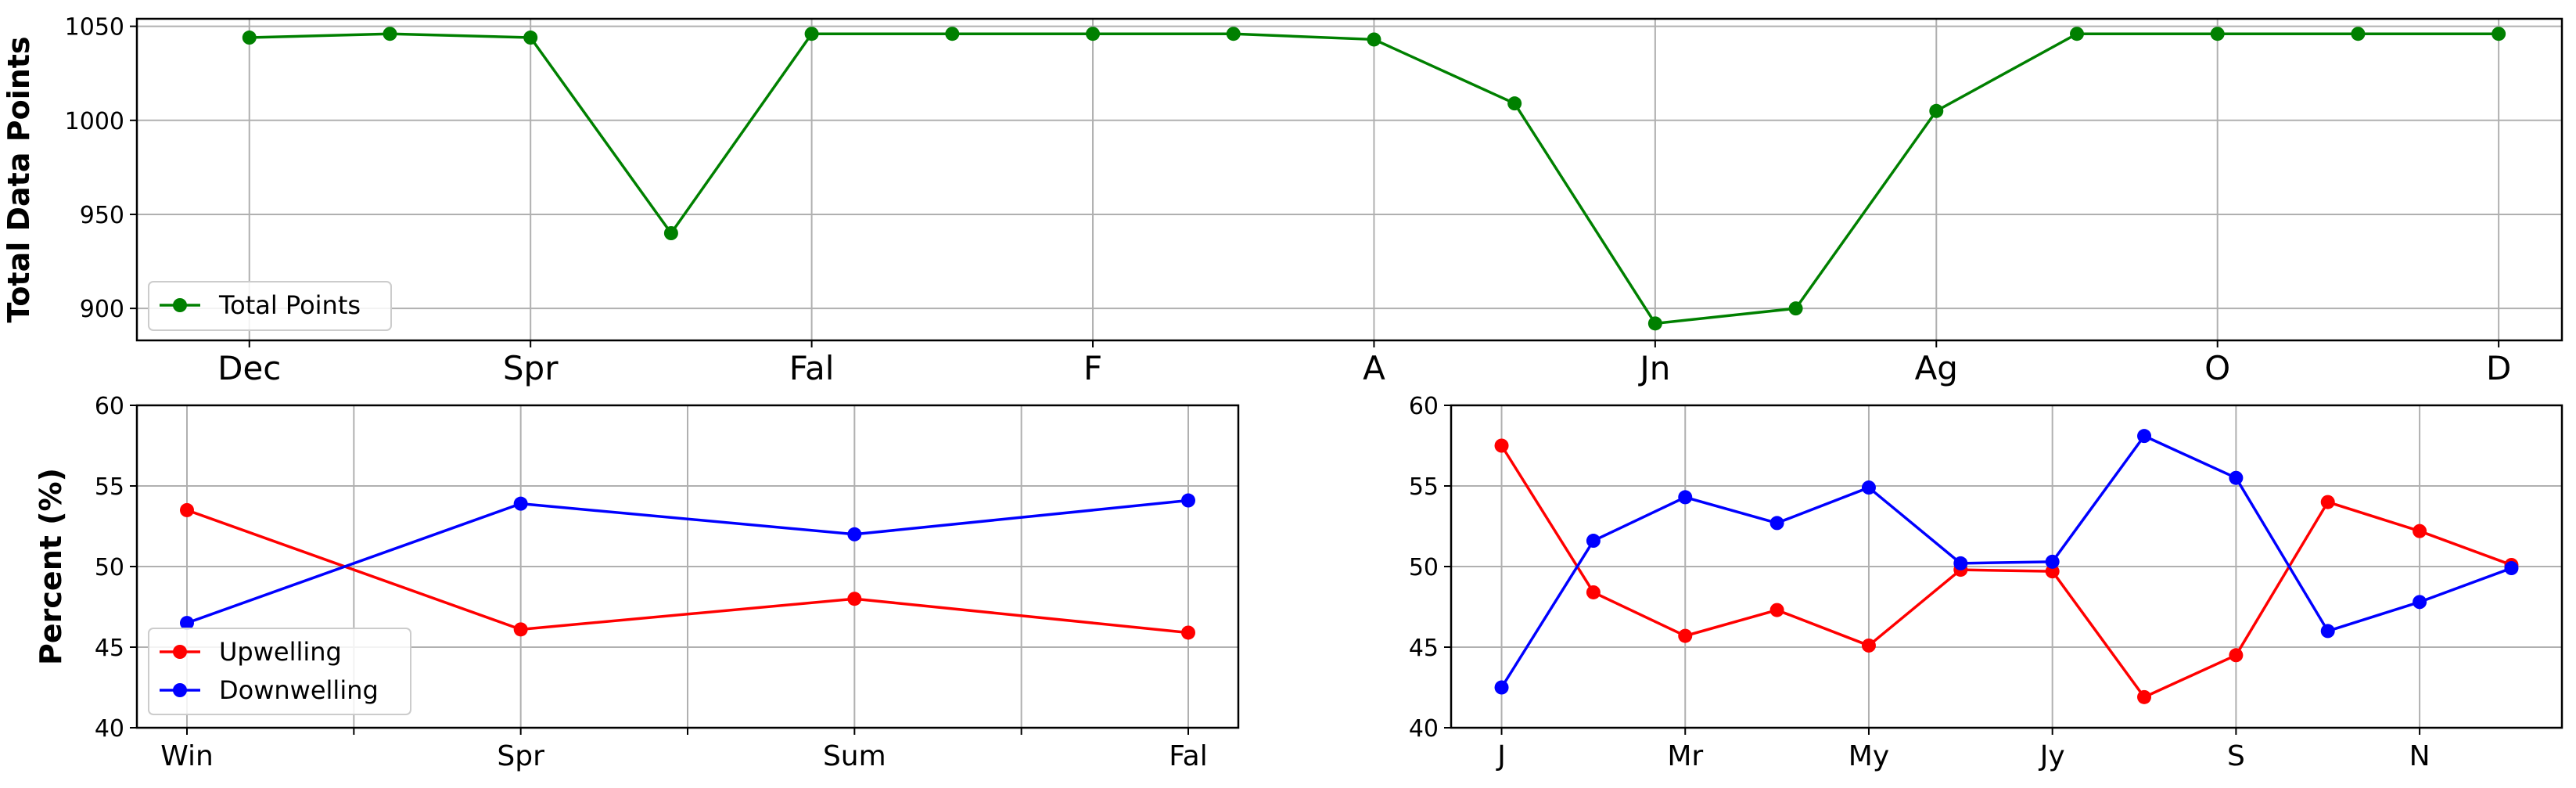 Image resolution: width=2576 pixels, height=788 pixels. What do you see at coordinates (249, 368) in the screenshot?
I see `x-tick-label: Dec` at bounding box center [249, 368].